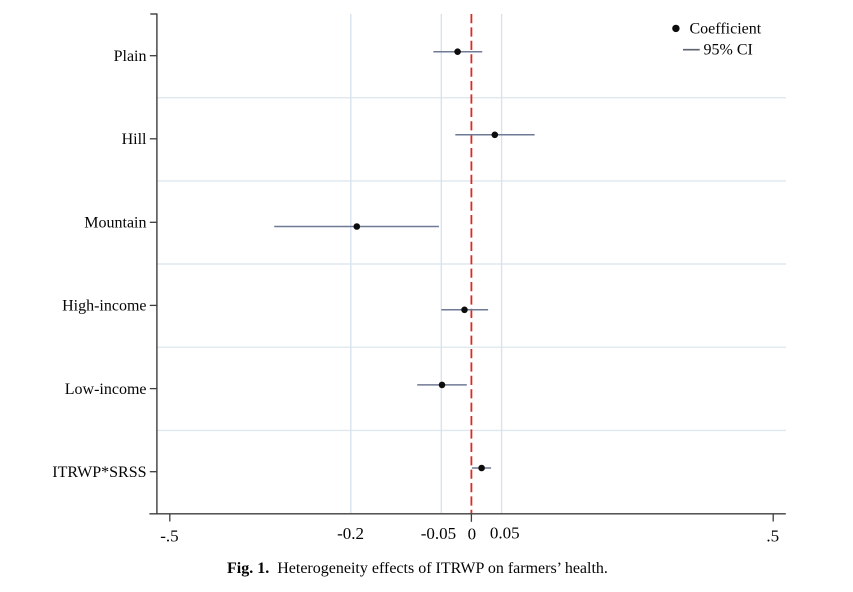 The width and height of the screenshot is (853, 592). What do you see at coordinates (104, 306) in the screenshot?
I see `svg-text: High-income` at bounding box center [104, 306].